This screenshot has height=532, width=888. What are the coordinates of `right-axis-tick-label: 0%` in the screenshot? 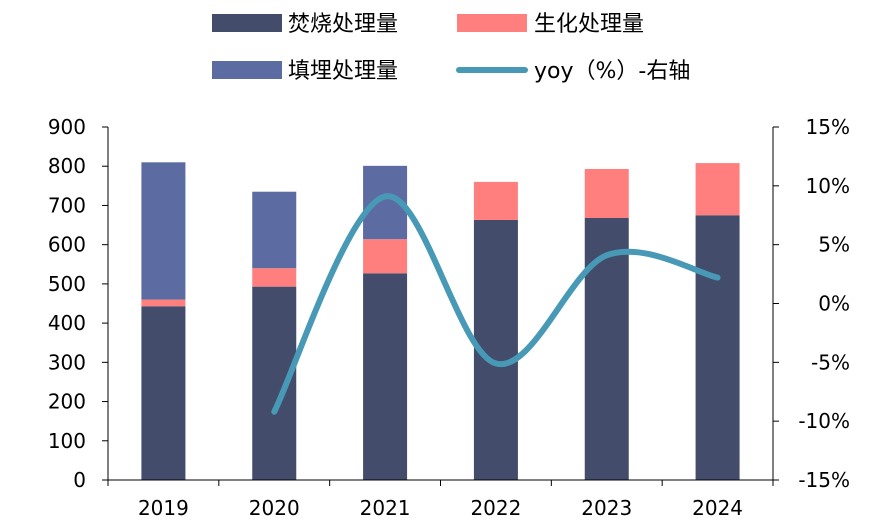 It's located at (834, 304).